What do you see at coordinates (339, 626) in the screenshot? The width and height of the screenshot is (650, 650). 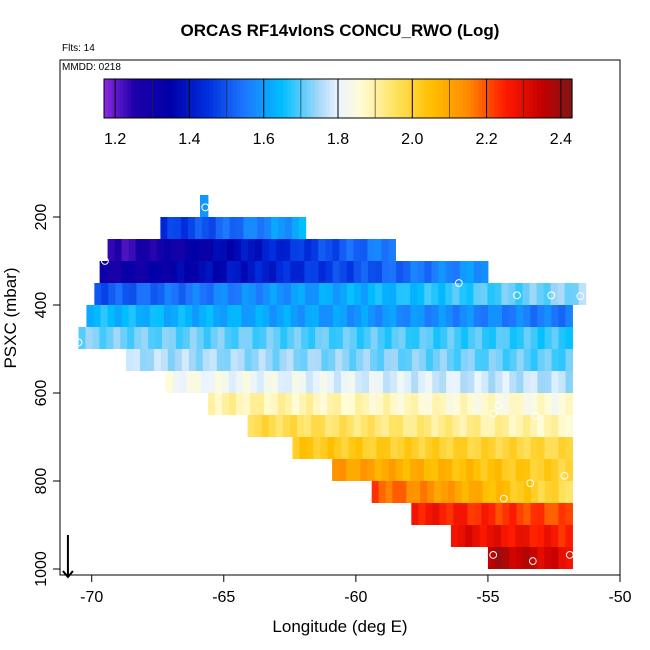 I see `x-axis-label: Longitude (deg E)` at bounding box center [339, 626].